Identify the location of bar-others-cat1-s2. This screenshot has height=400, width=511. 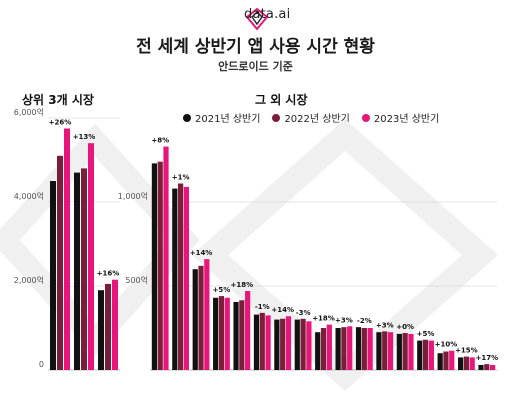
(186, 278).